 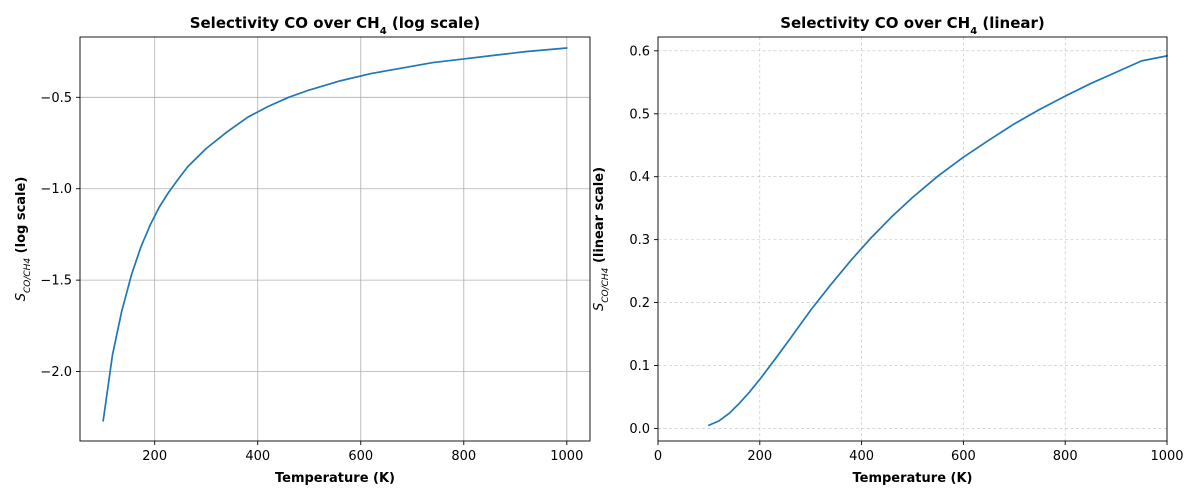 What do you see at coordinates (56, 372) in the screenshot?
I see `y-tick-label: −2.0` at bounding box center [56, 372].